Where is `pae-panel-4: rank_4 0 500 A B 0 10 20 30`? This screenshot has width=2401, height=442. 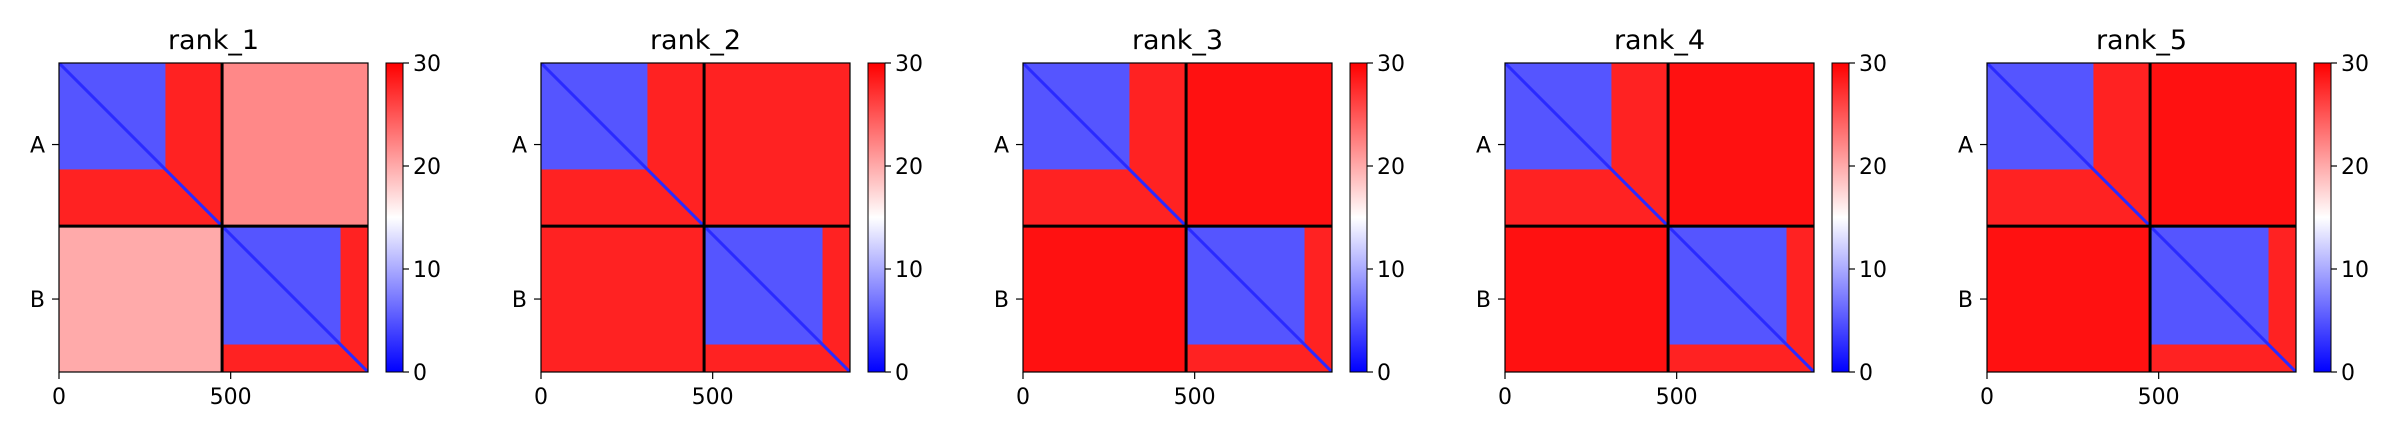
pae-panel-4: rank_4 0 500 A B 0 10 20 30 is located at coordinates (1681, 217).